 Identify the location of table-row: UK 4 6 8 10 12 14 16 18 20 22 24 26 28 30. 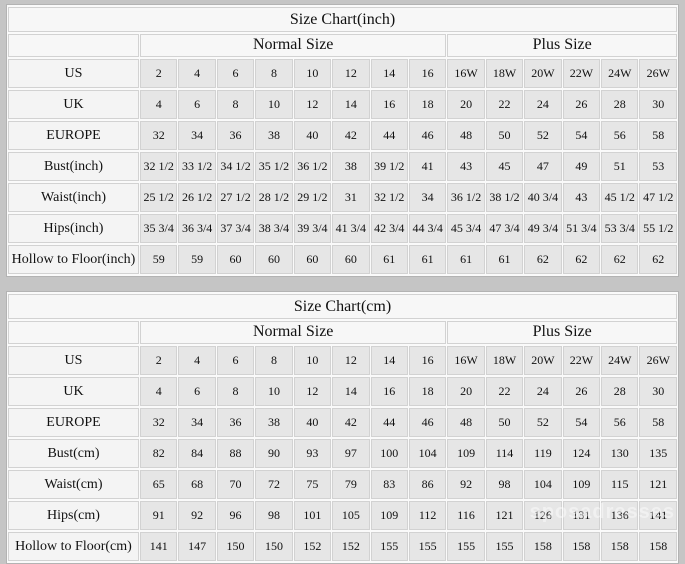
(342, 391).